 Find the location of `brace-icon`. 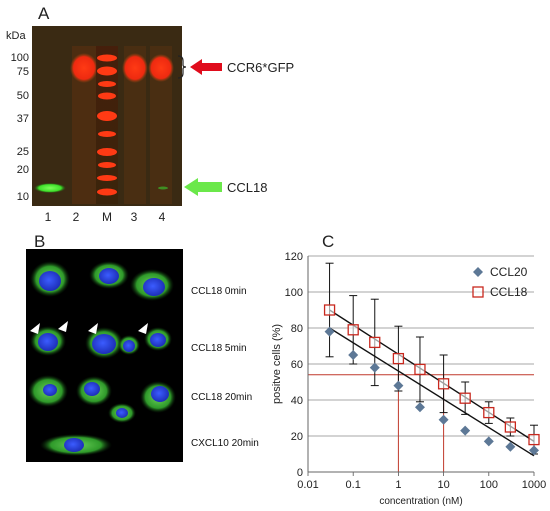

brace-icon is located at coordinates (182, 67).